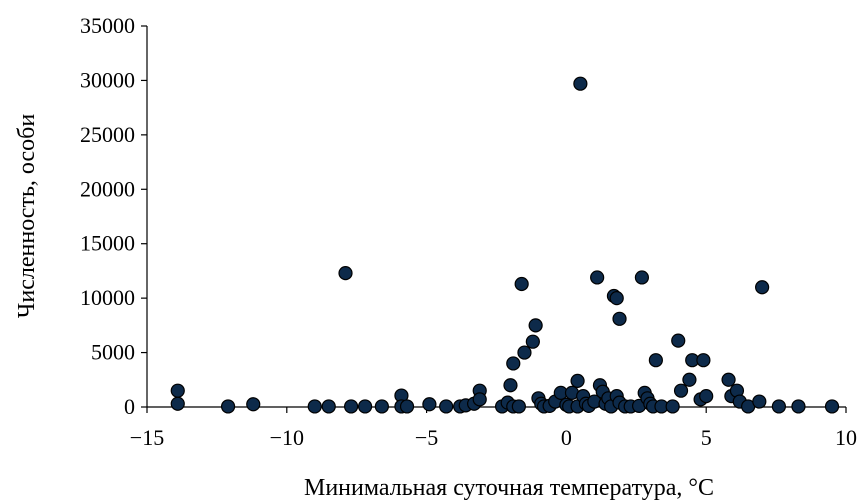  I want to click on y-tick-label: 20000, so click(107, 188).